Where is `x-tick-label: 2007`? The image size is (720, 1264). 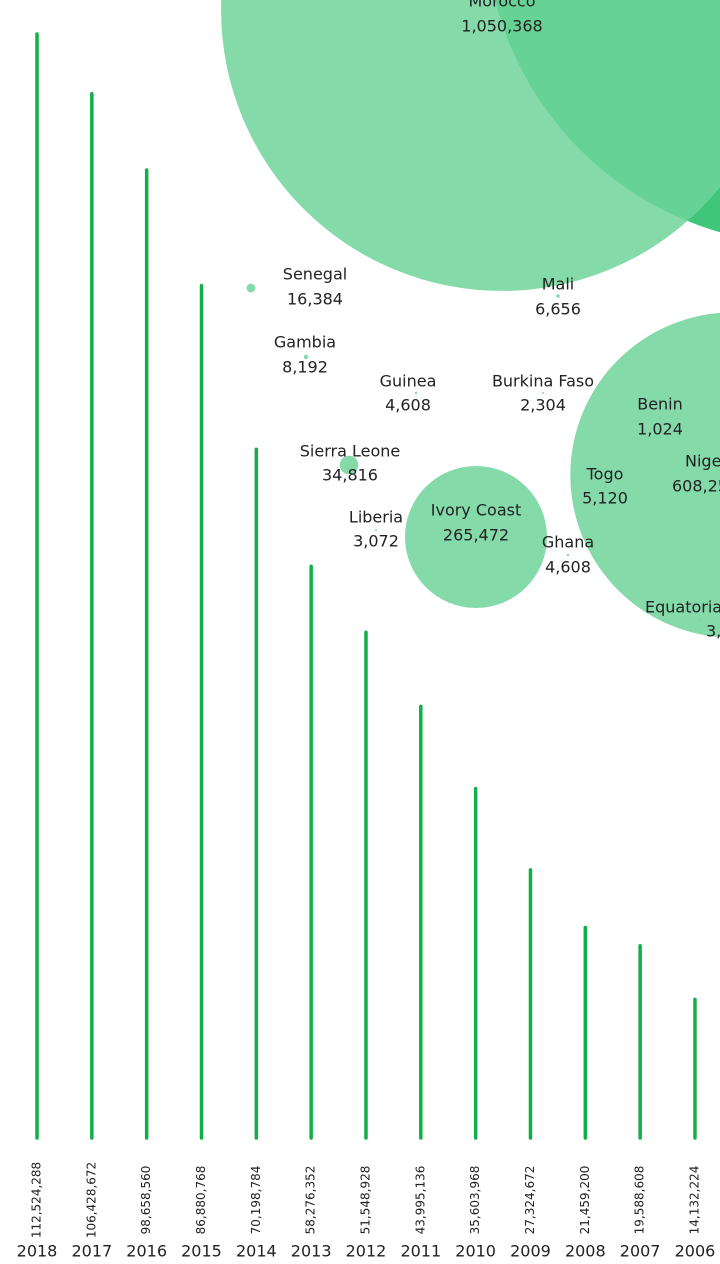
x-tick-label: 2007 is located at coordinates (640, 1251).